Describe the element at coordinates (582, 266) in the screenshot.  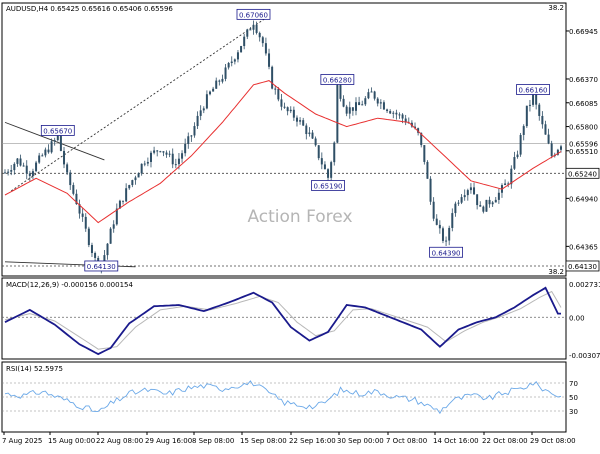
I see `price-level-box` at that location.